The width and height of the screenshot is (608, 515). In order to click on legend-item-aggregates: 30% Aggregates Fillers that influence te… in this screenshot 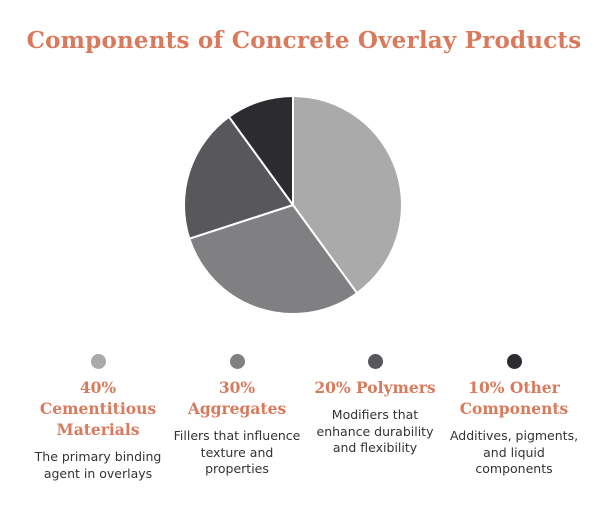, I will do `click(237, 414)`.